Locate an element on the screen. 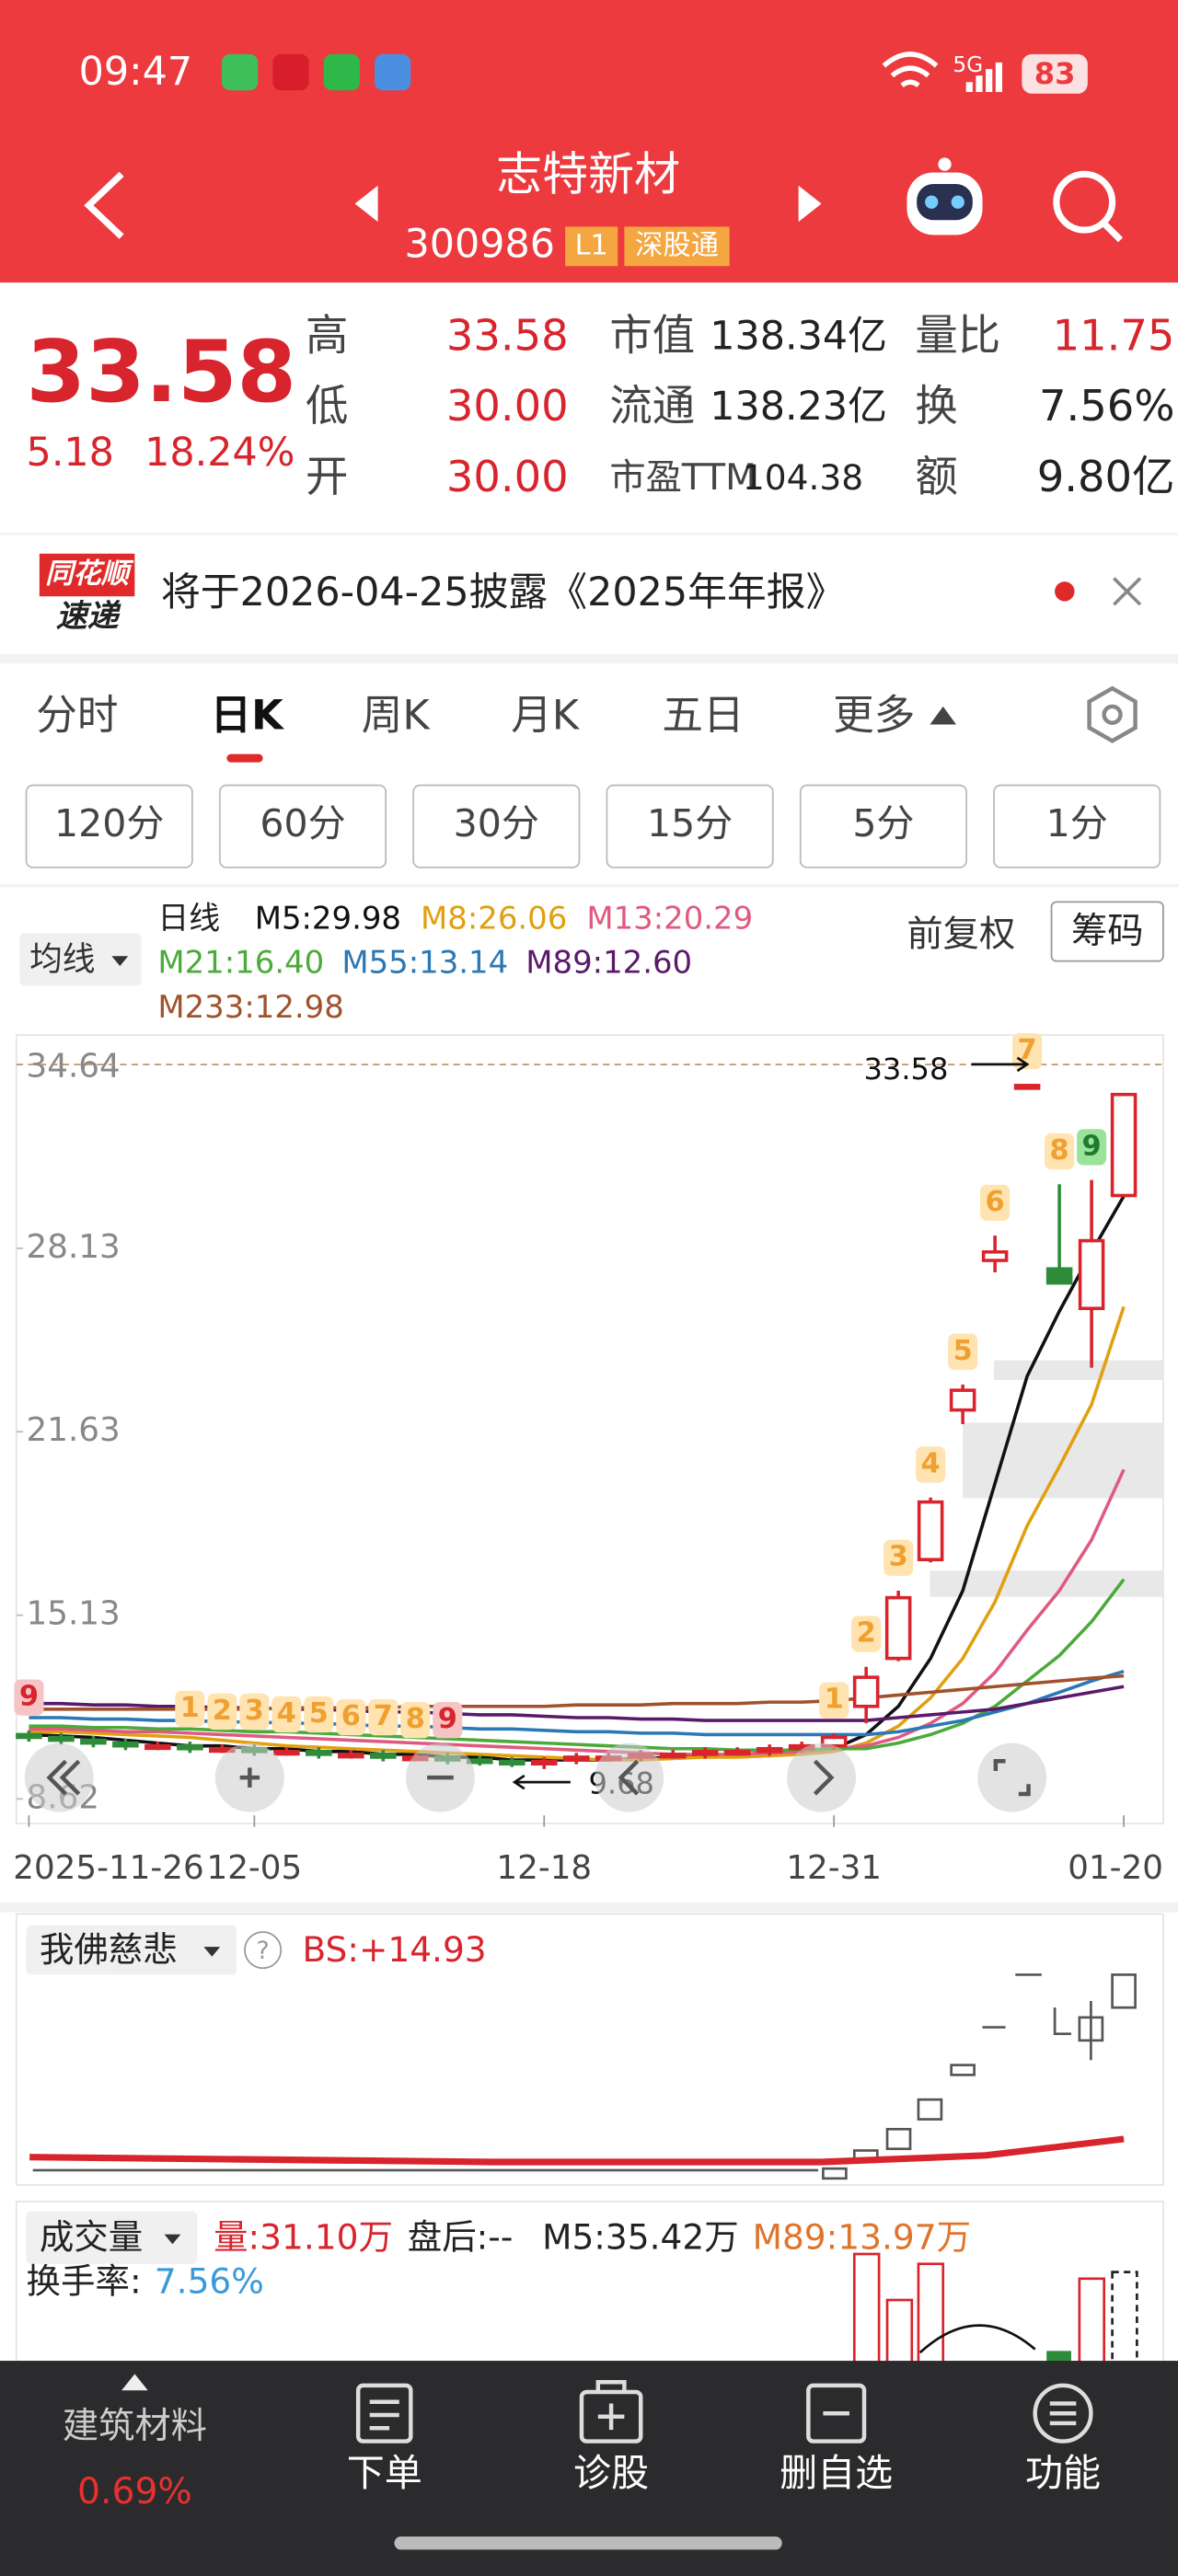  volume-selector-bg is located at coordinates (112, 2237).